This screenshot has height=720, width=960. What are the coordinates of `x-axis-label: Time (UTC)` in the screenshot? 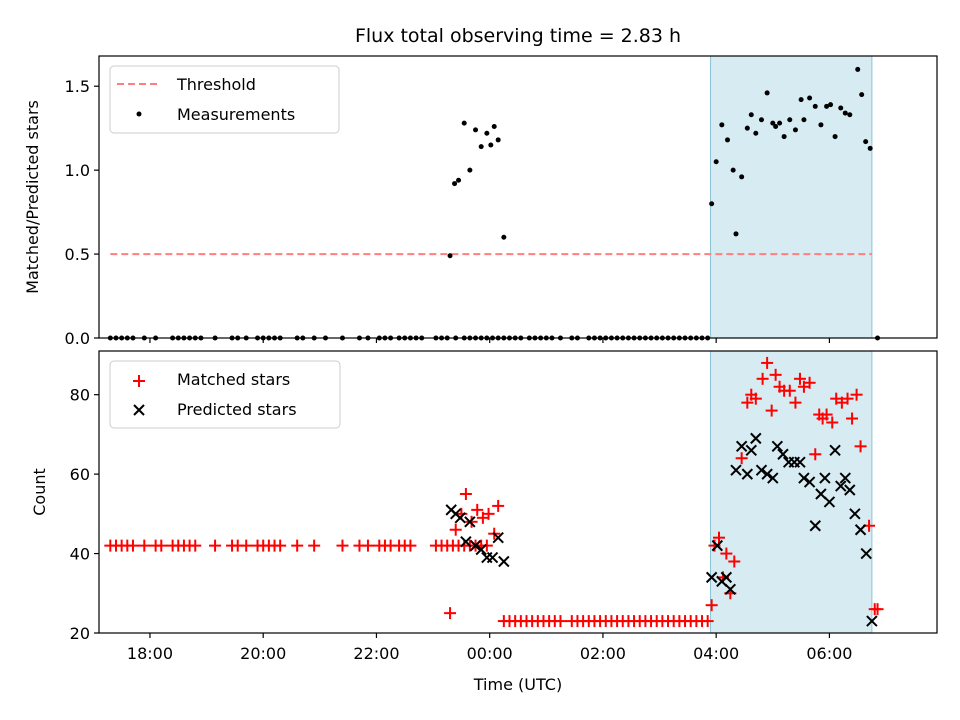 It's located at (517, 684).